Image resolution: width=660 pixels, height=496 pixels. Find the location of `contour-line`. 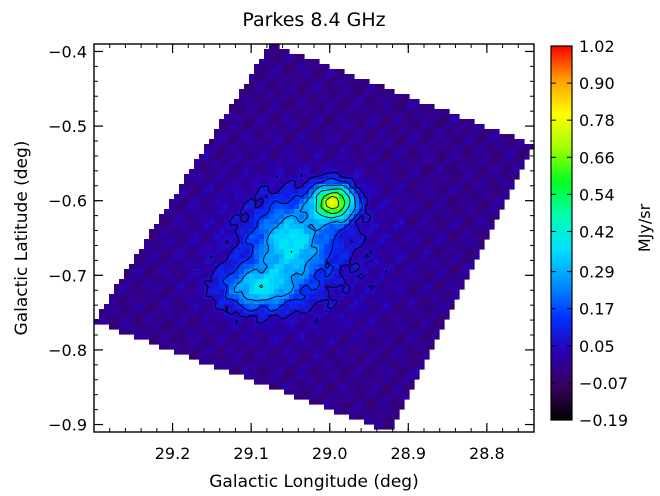

contour-line is located at coordinates (305, 238).